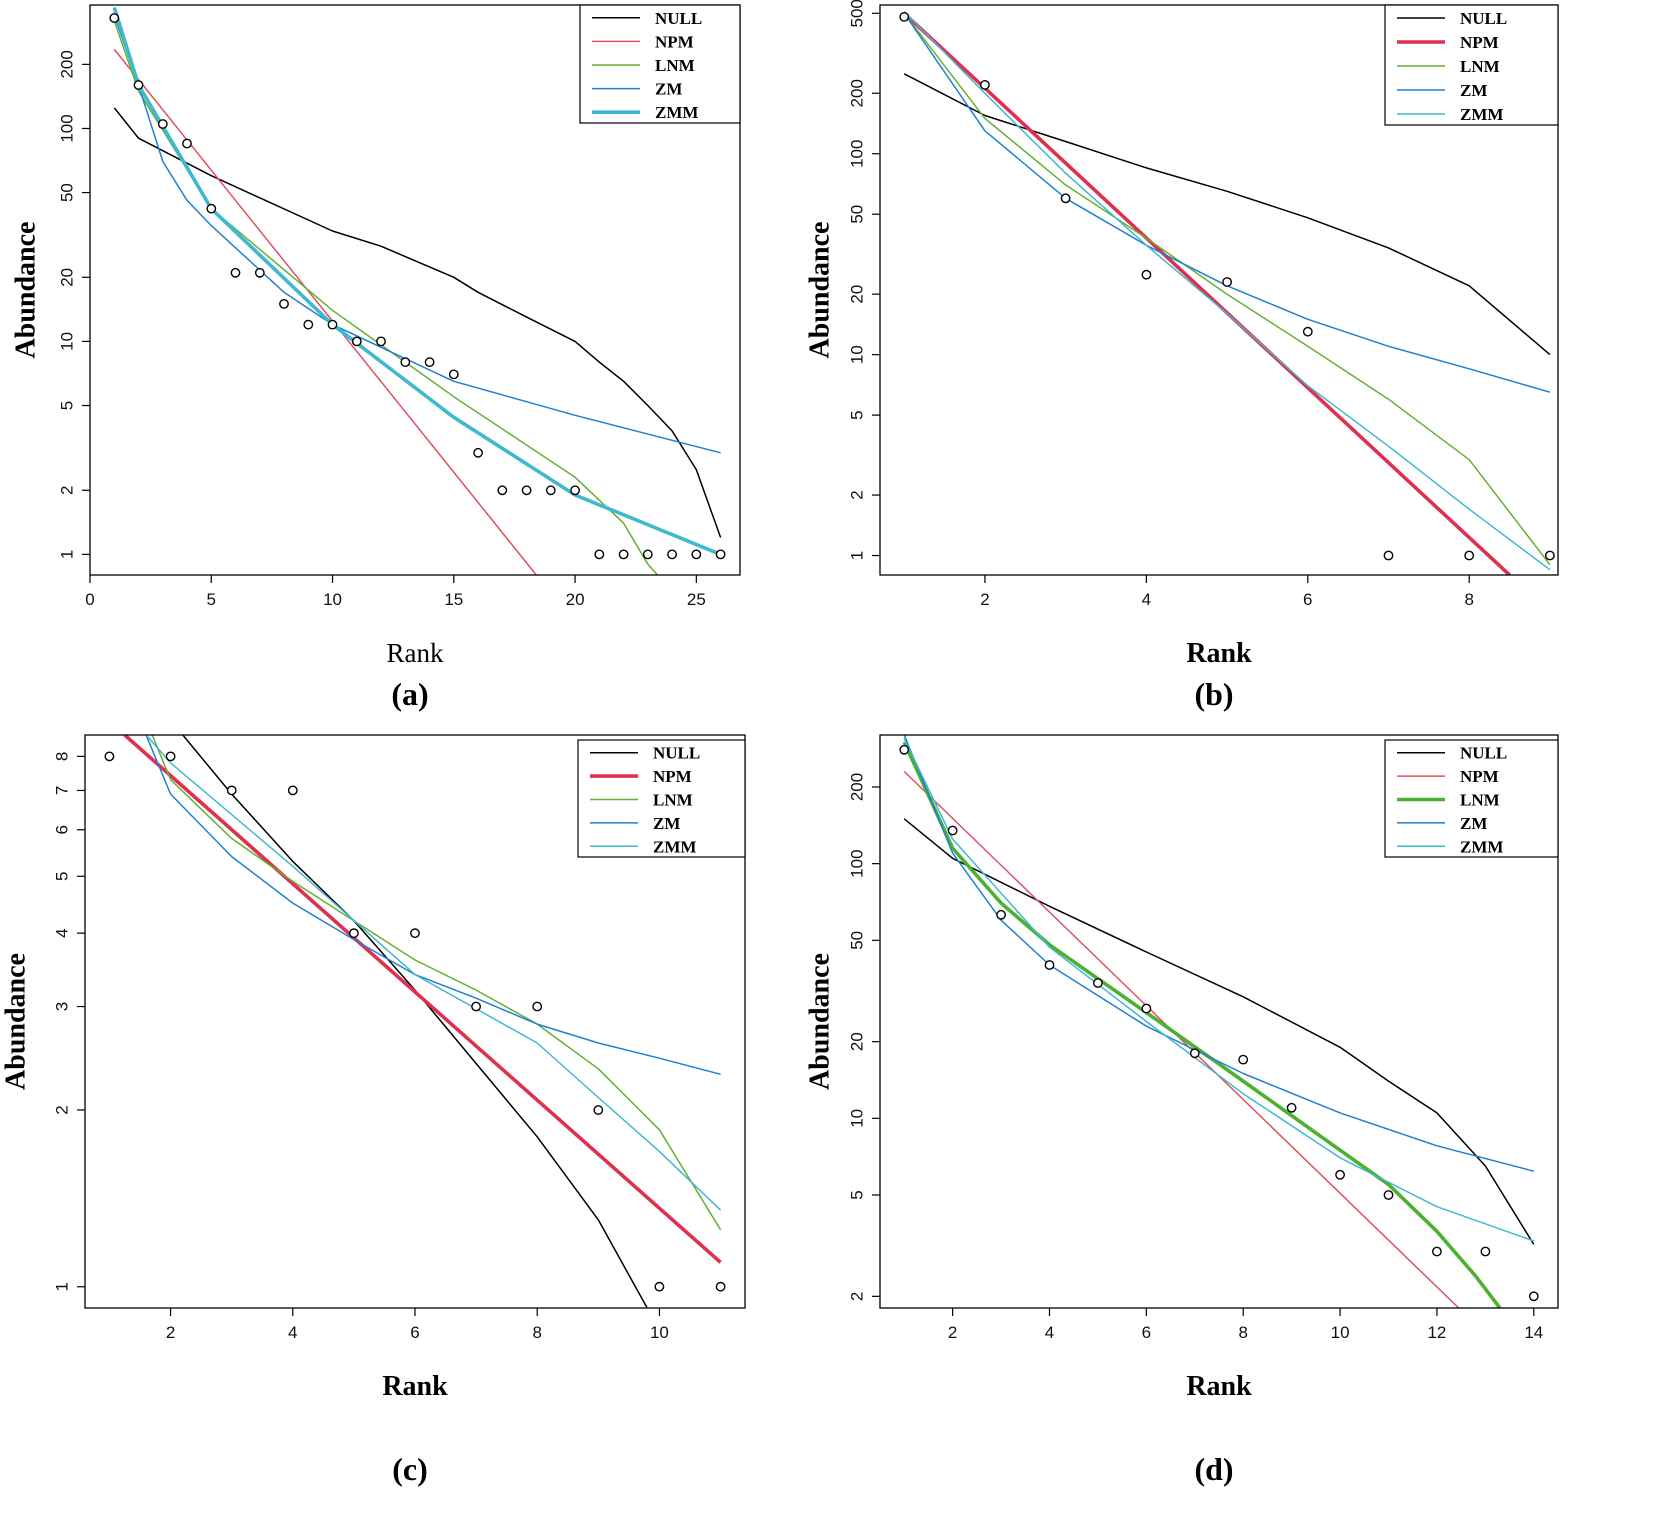 This screenshot has height=1528, width=1655. I want to click on x-tick-label: 15, so click(453, 599).